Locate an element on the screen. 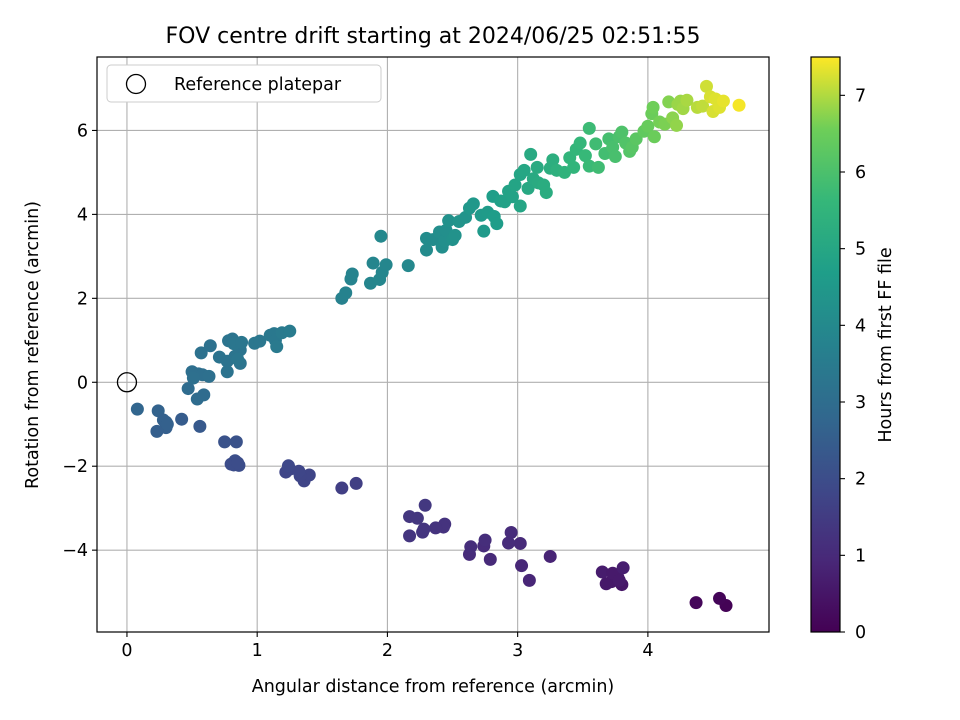 This screenshot has height=720, width=960. reference-marker is located at coordinates (127, 382).